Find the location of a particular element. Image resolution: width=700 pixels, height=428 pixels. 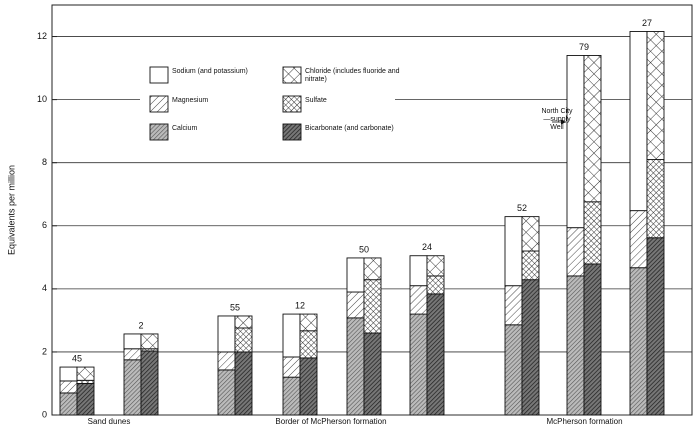

annotation: North City—supply Well is located at coordinates (557, 119).